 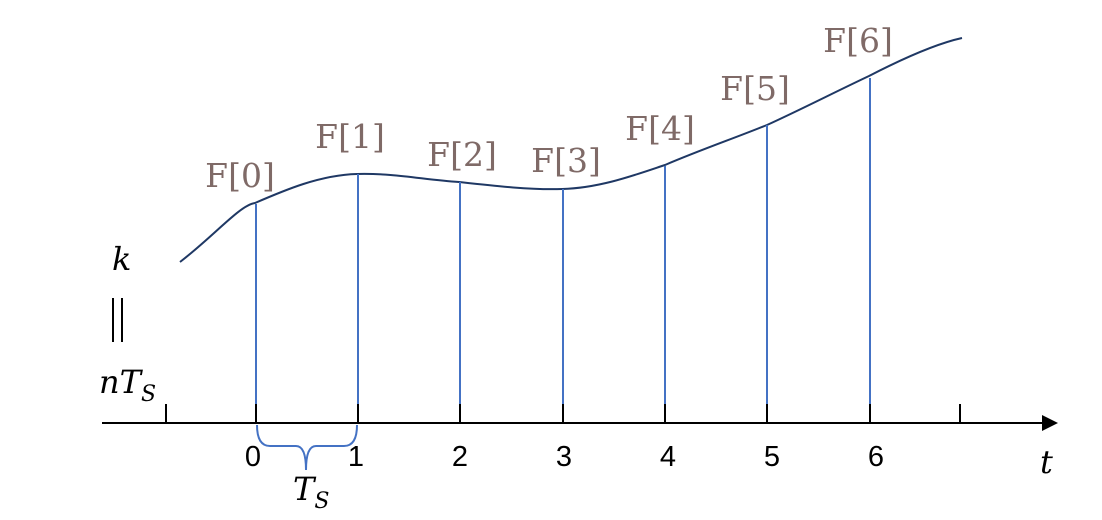 I want to click on tick-label-1: 1, so click(x=356, y=457).